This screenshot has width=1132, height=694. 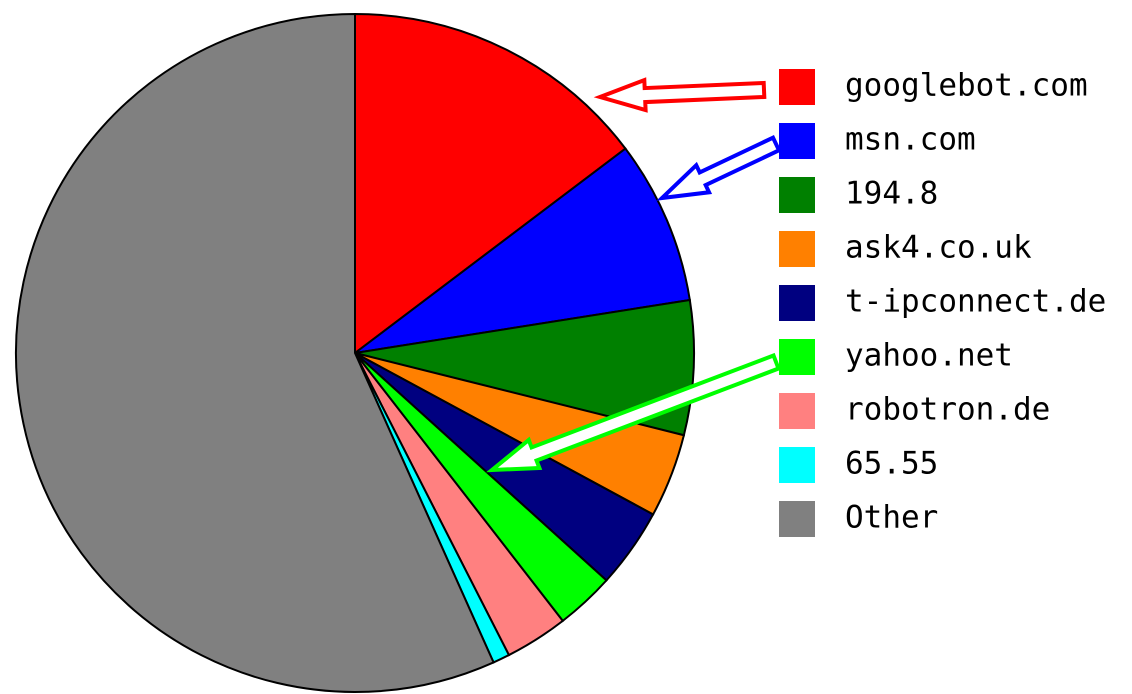 What do you see at coordinates (910, 140) in the screenshot?
I see `legend-label: msn.com` at bounding box center [910, 140].